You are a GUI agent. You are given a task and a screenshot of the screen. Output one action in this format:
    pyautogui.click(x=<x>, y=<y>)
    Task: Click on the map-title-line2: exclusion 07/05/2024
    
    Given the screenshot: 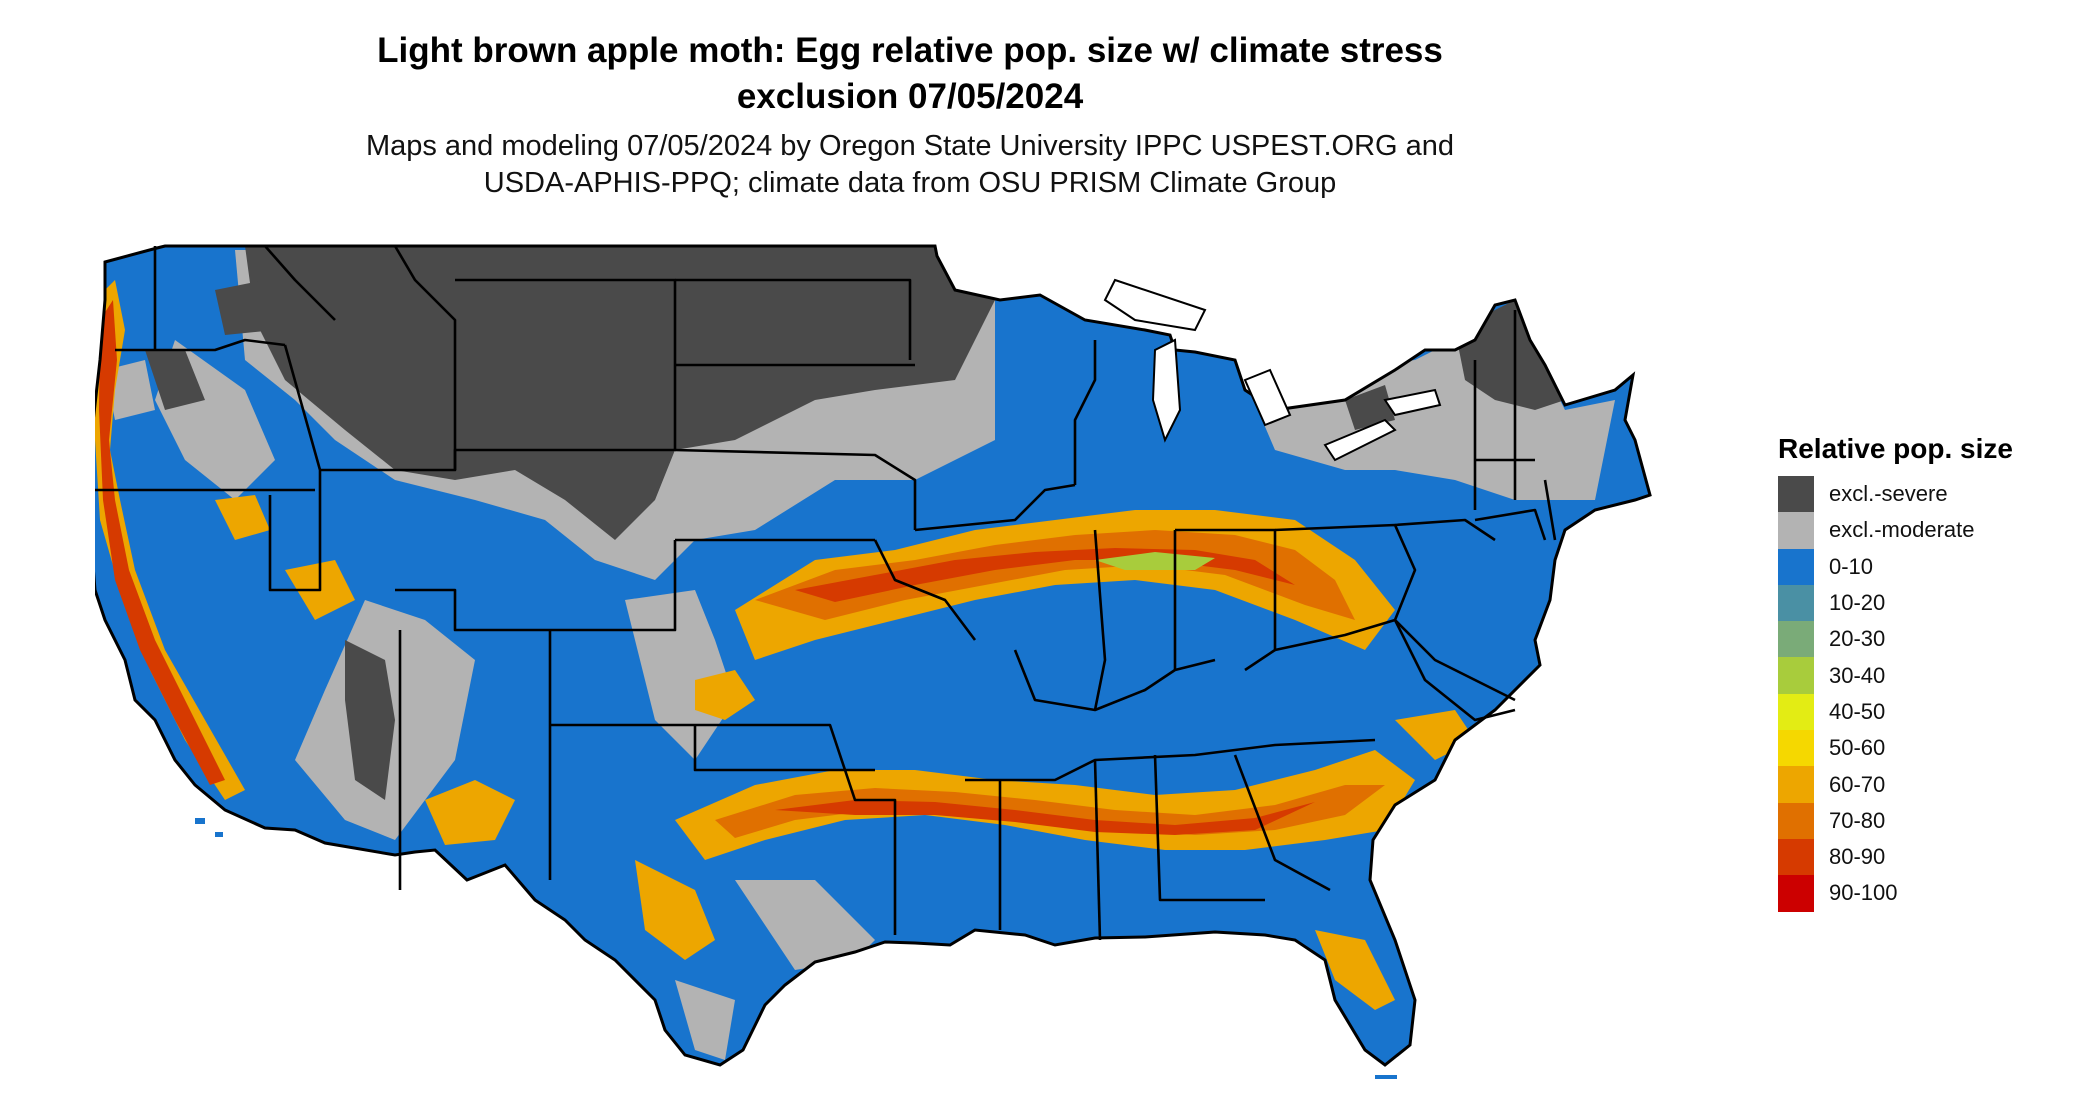 What is the action you would take?
    pyautogui.click(x=910, y=96)
    